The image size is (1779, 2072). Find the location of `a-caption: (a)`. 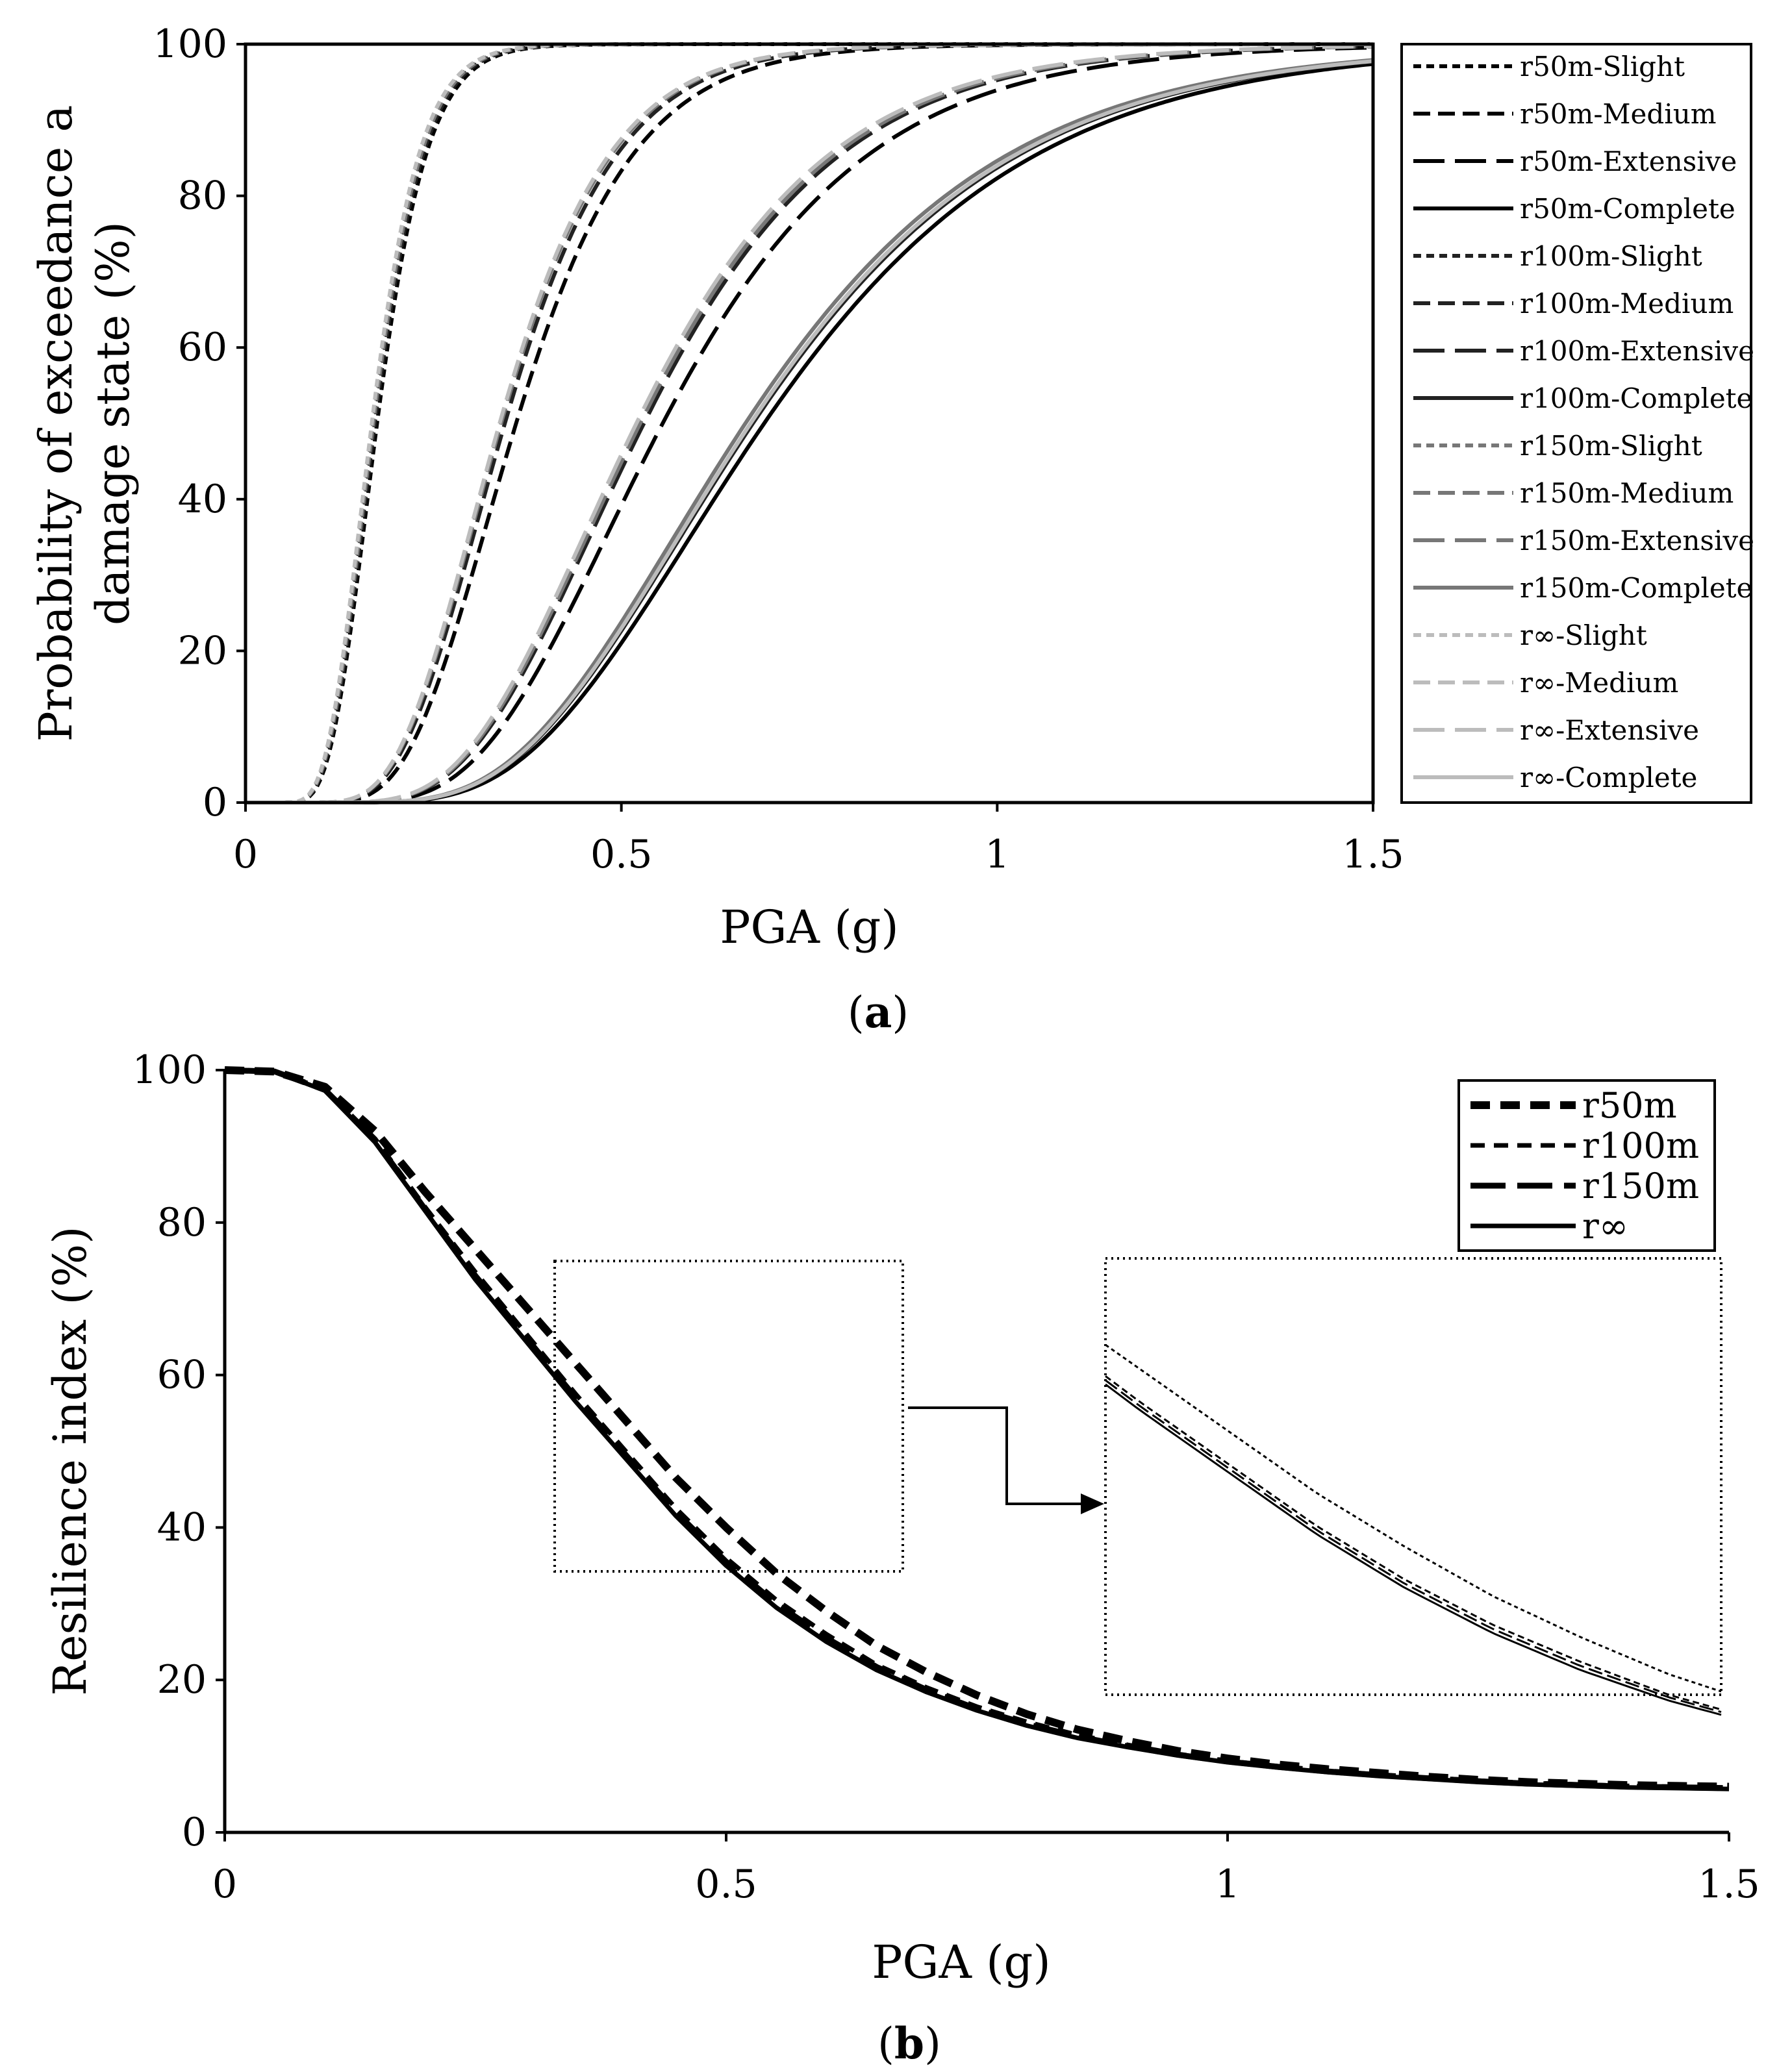

a-caption: (a) is located at coordinates (878, 1012).